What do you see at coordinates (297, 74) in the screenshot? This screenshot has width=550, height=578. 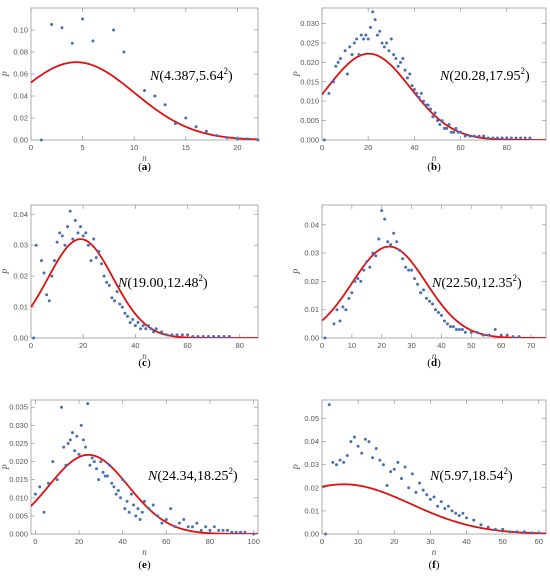 I see `y-axis-label: P` at bounding box center [297, 74].